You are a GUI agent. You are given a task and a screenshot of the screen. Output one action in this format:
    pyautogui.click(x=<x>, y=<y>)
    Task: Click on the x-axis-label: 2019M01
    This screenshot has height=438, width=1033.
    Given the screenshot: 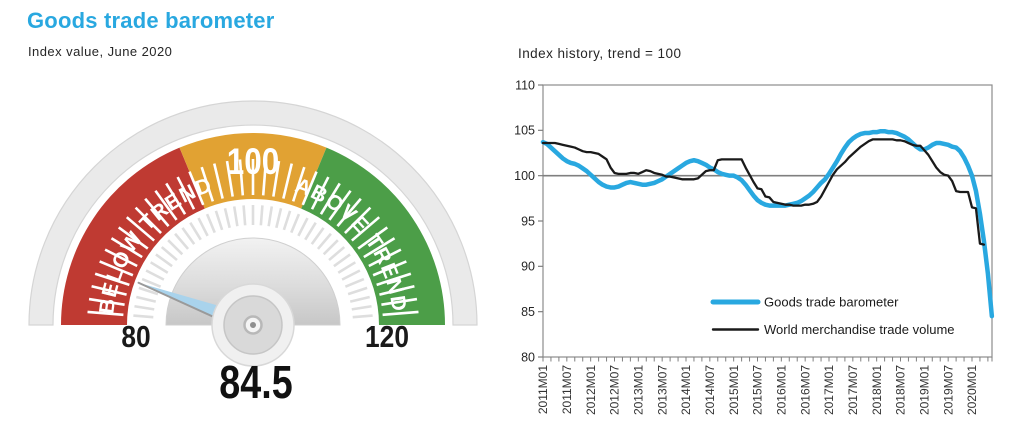 What is the action you would take?
    pyautogui.click(x=925, y=390)
    